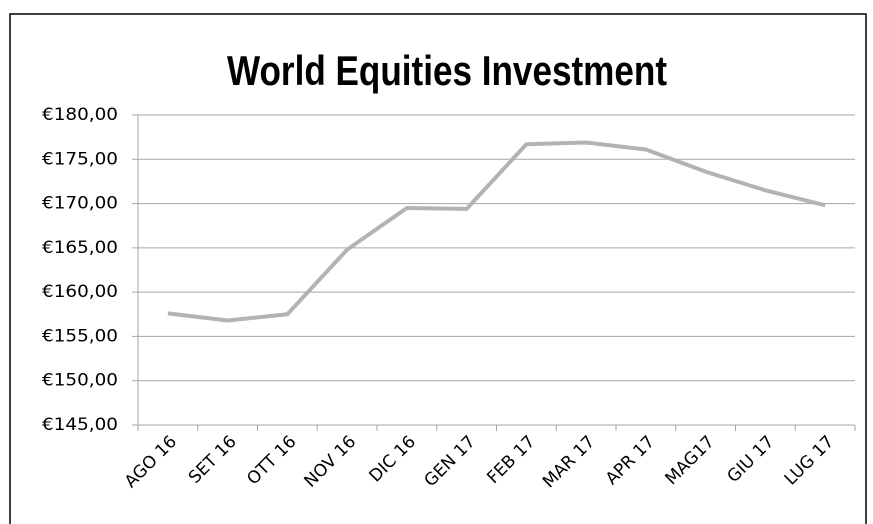  Describe the element at coordinates (80, 204) in the screenshot. I see `y-tick-label: €170,00` at that location.